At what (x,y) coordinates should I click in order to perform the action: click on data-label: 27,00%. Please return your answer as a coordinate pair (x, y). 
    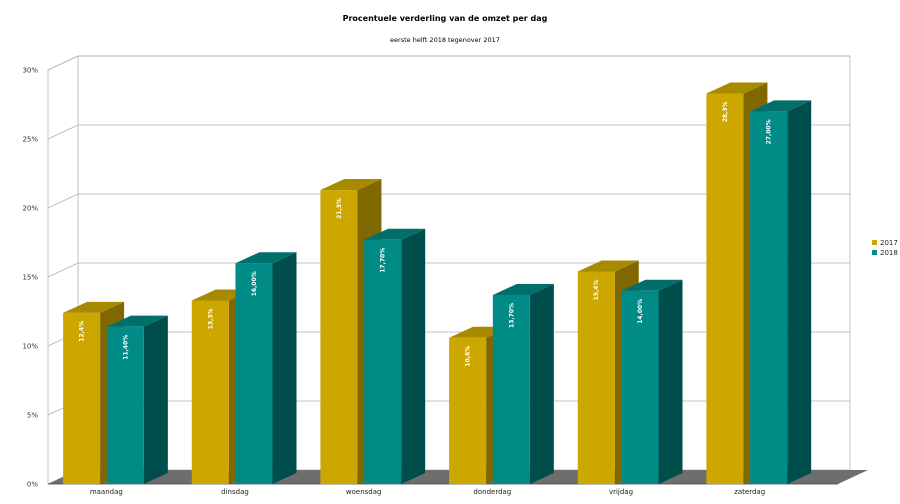
    Looking at the image, I should click on (769, 131).